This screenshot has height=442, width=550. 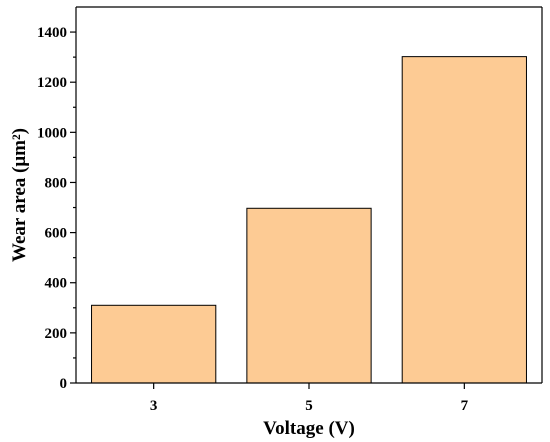 What do you see at coordinates (309, 428) in the screenshot?
I see `x-axis-title: Voltage (V)` at bounding box center [309, 428].